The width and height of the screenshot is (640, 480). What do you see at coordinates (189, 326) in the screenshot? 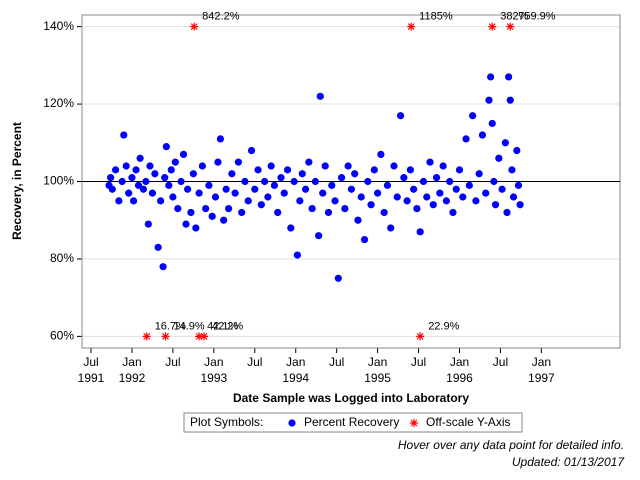
I see `data-label: 14.9%` at bounding box center [189, 326].